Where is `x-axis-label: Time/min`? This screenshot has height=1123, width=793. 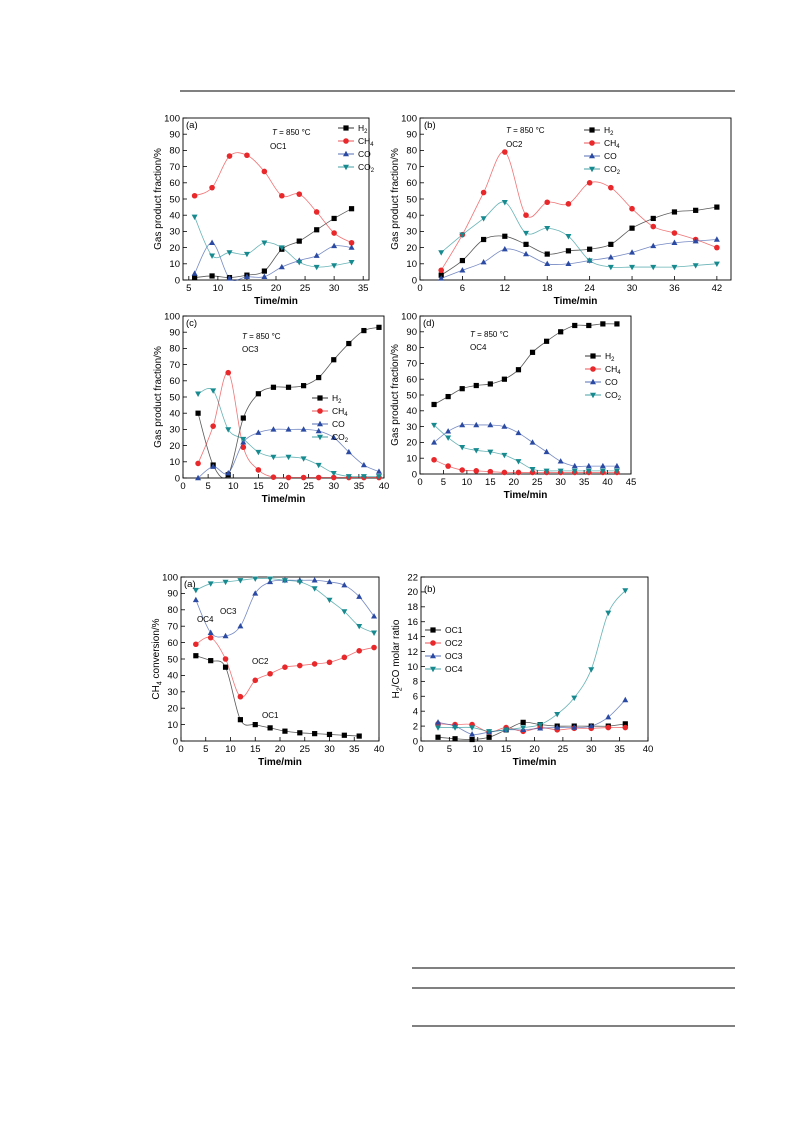 x-axis-label: Time/min is located at coordinates (284, 499).